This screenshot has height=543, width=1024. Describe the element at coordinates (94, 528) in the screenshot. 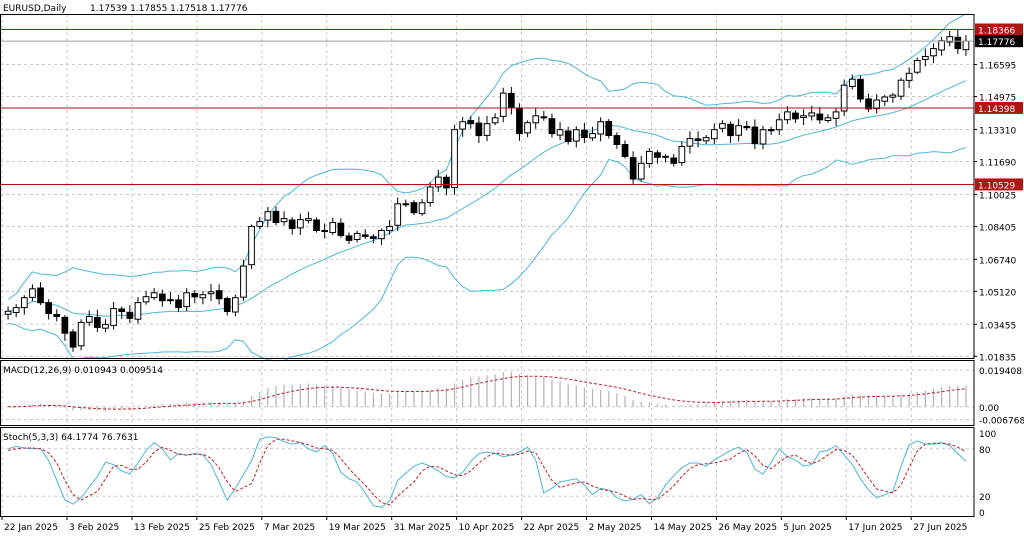

I see `time-axis-label: 3 Feb 2025` at that location.